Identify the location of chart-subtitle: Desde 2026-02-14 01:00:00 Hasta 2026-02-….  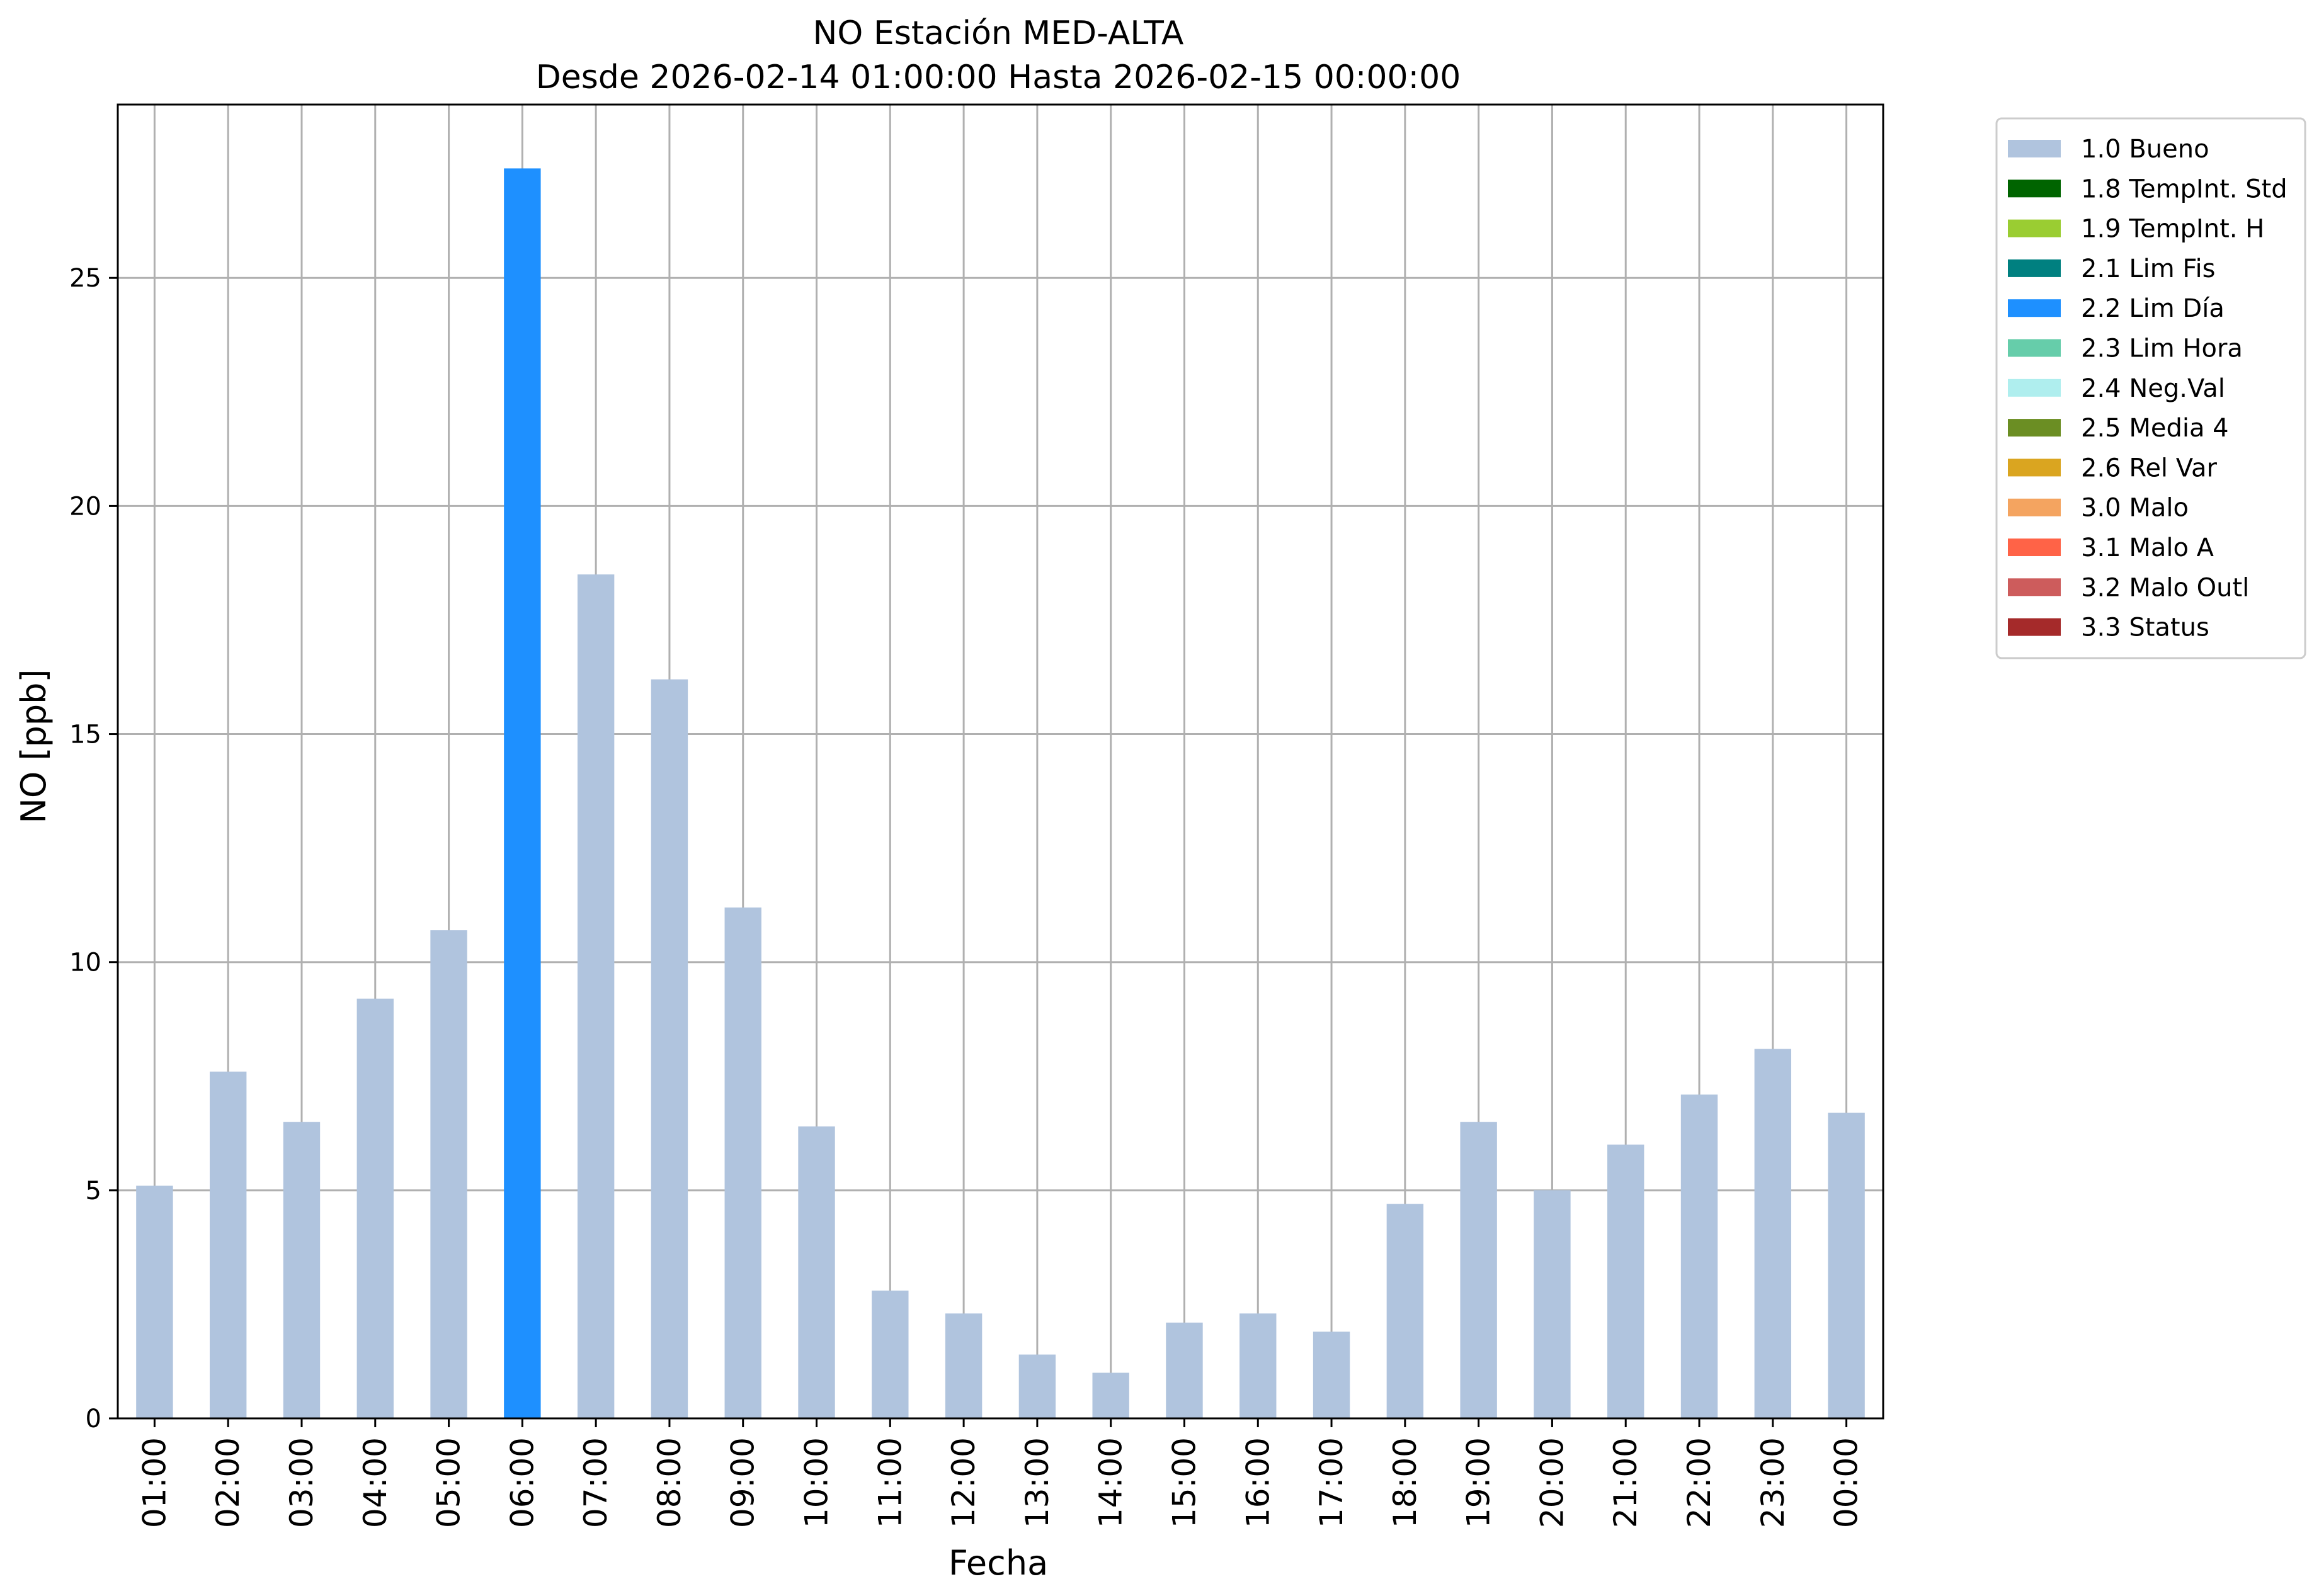
(998, 77).